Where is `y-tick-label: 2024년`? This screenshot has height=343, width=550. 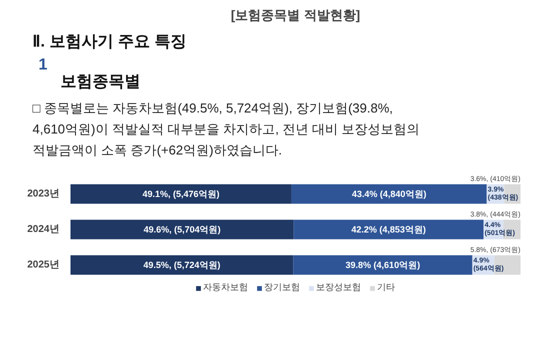
y-tick-label: 2024년 is located at coordinates (43, 229).